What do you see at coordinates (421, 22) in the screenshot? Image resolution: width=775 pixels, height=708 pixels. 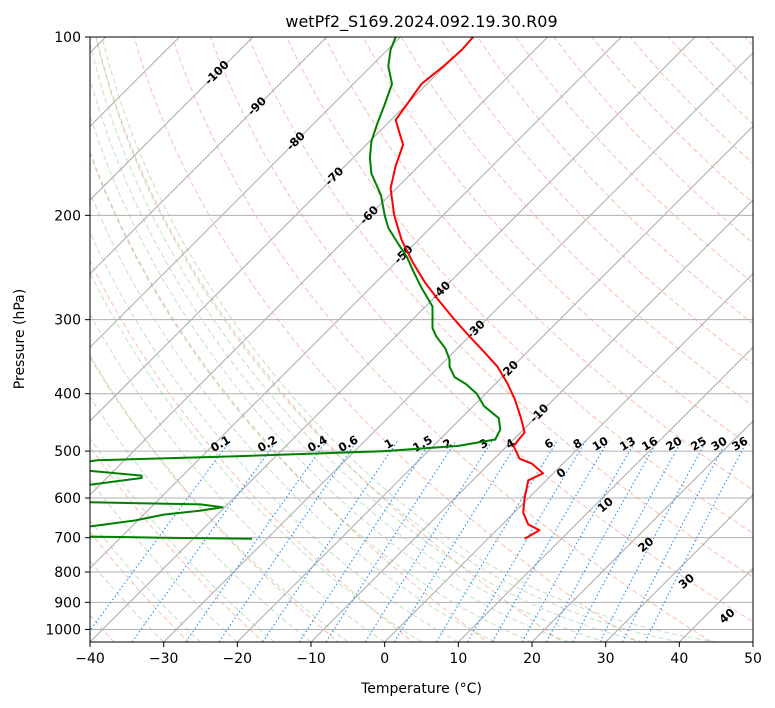 I see `chart-title: wetPf2_S169.2024.092.19.30.R09` at bounding box center [421, 22].